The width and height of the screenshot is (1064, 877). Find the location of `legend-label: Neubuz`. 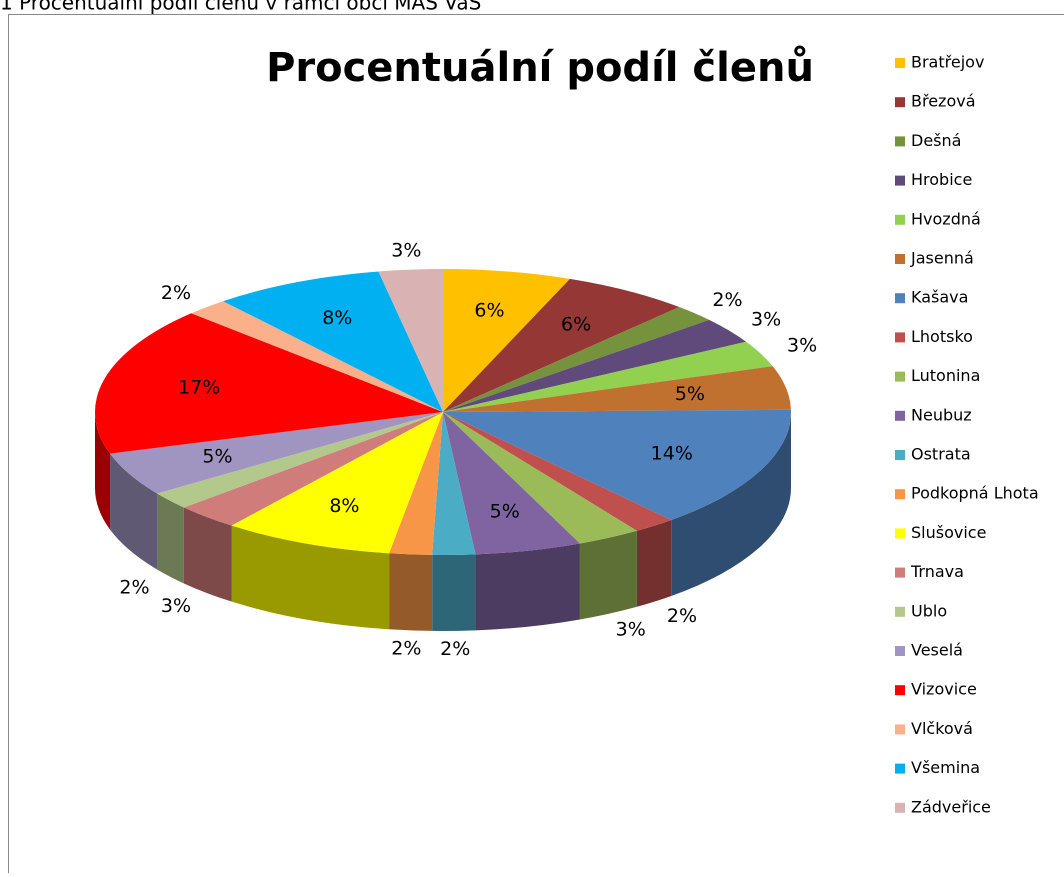

legend-label: Neubuz is located at coordinates (941, 414).